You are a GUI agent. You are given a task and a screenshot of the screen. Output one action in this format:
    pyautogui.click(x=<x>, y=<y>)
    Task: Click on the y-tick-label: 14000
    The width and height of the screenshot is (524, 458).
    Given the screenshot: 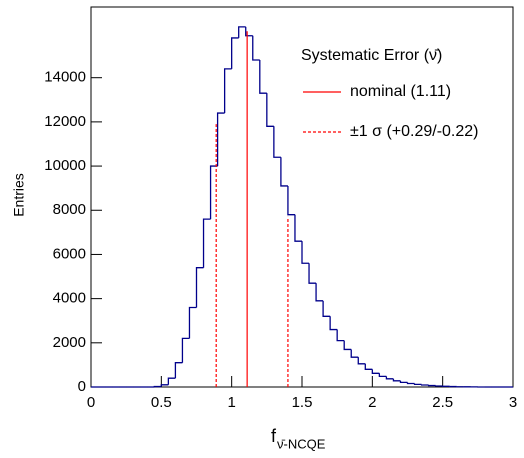 What is the action you would take?
    pyautogui.click(x=65, y=77)
    